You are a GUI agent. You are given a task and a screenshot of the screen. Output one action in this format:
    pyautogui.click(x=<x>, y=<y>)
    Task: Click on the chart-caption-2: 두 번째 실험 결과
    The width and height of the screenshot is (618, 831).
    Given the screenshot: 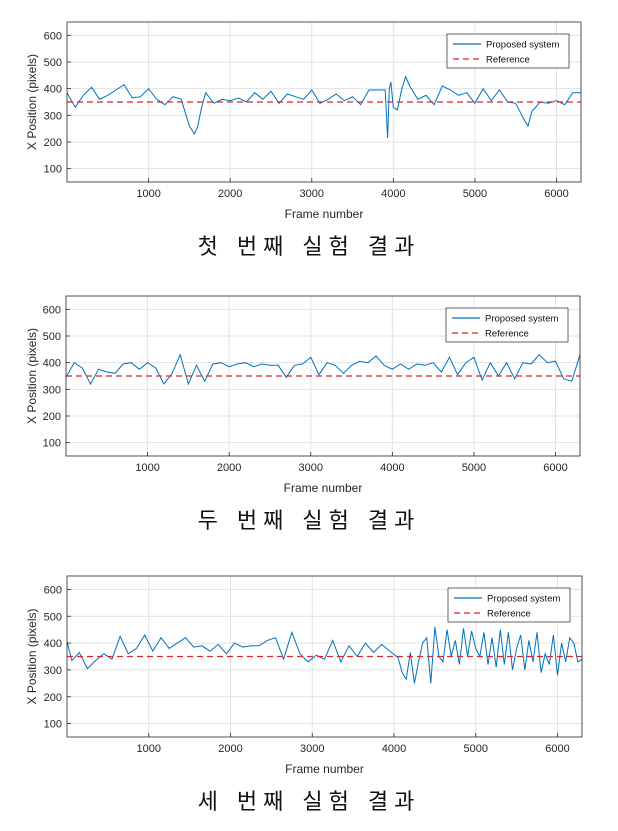 What is the action you would take?
    pyautogui.click(x=309, y=521)
    